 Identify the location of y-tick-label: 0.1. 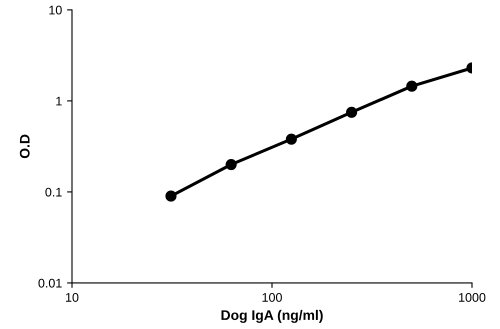
(53, 192).